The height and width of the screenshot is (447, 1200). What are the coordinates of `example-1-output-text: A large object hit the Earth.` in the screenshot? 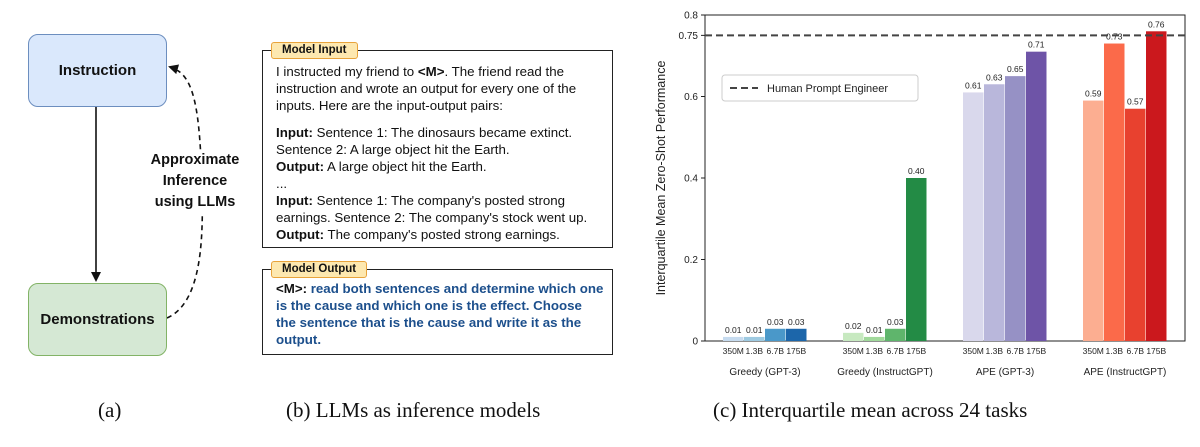 It's located at (405, 166).